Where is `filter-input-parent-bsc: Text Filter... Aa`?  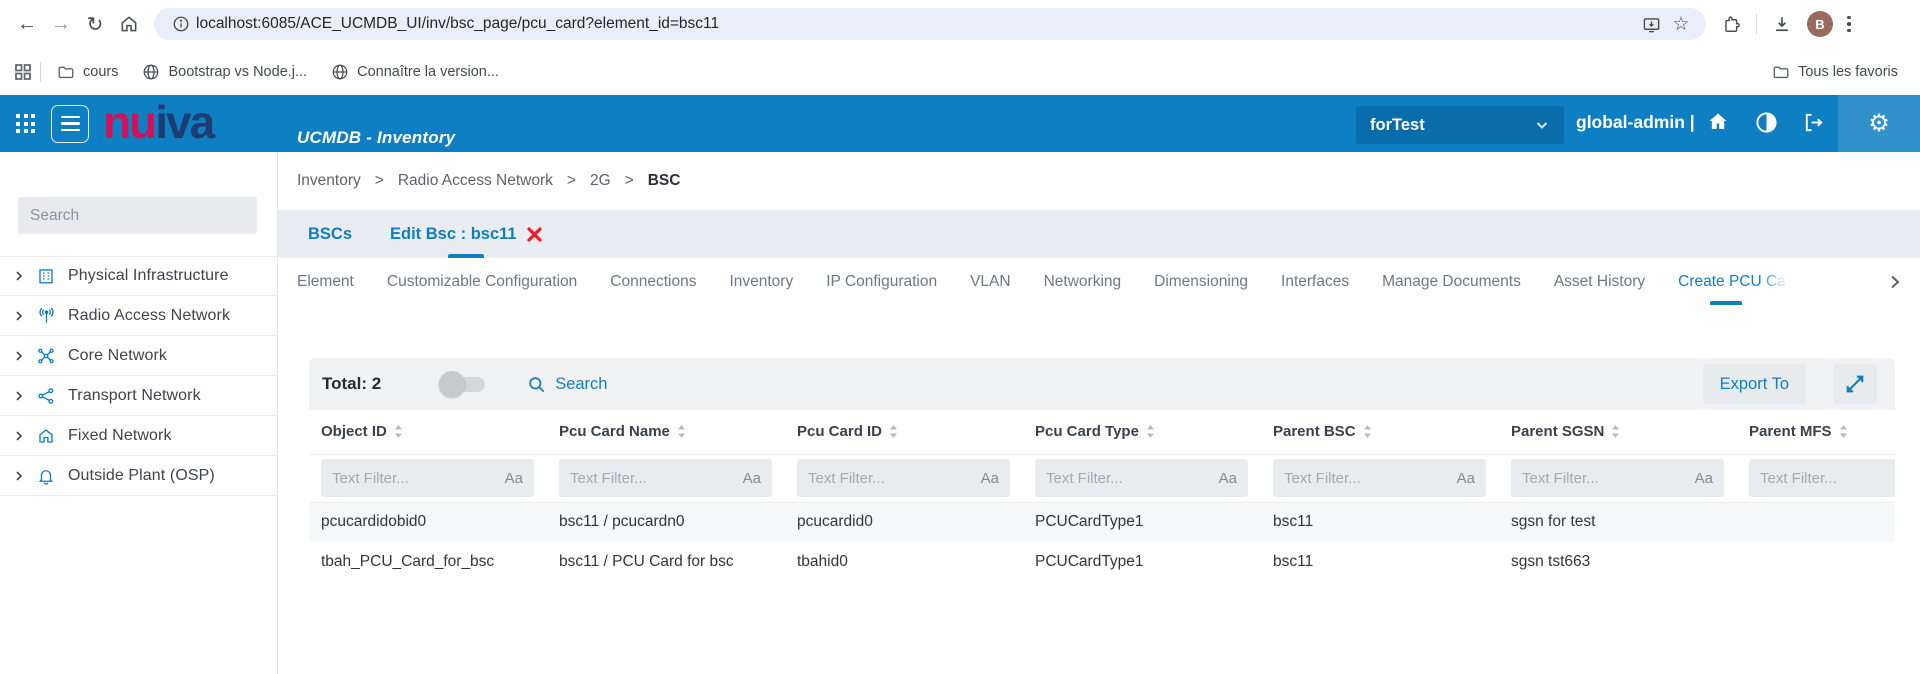
filter-input-parent-bsc: Text Filter... Aa is located at coordinates (1379, 478).